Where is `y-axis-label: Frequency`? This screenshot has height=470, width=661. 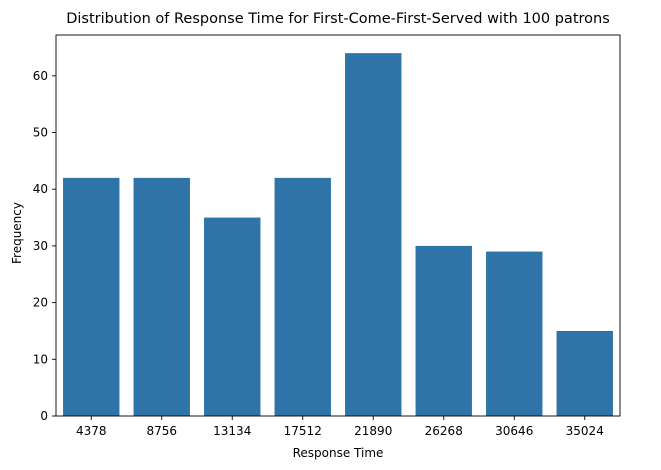
y-axis-label: Frequency is located at coordinates (17, 233).